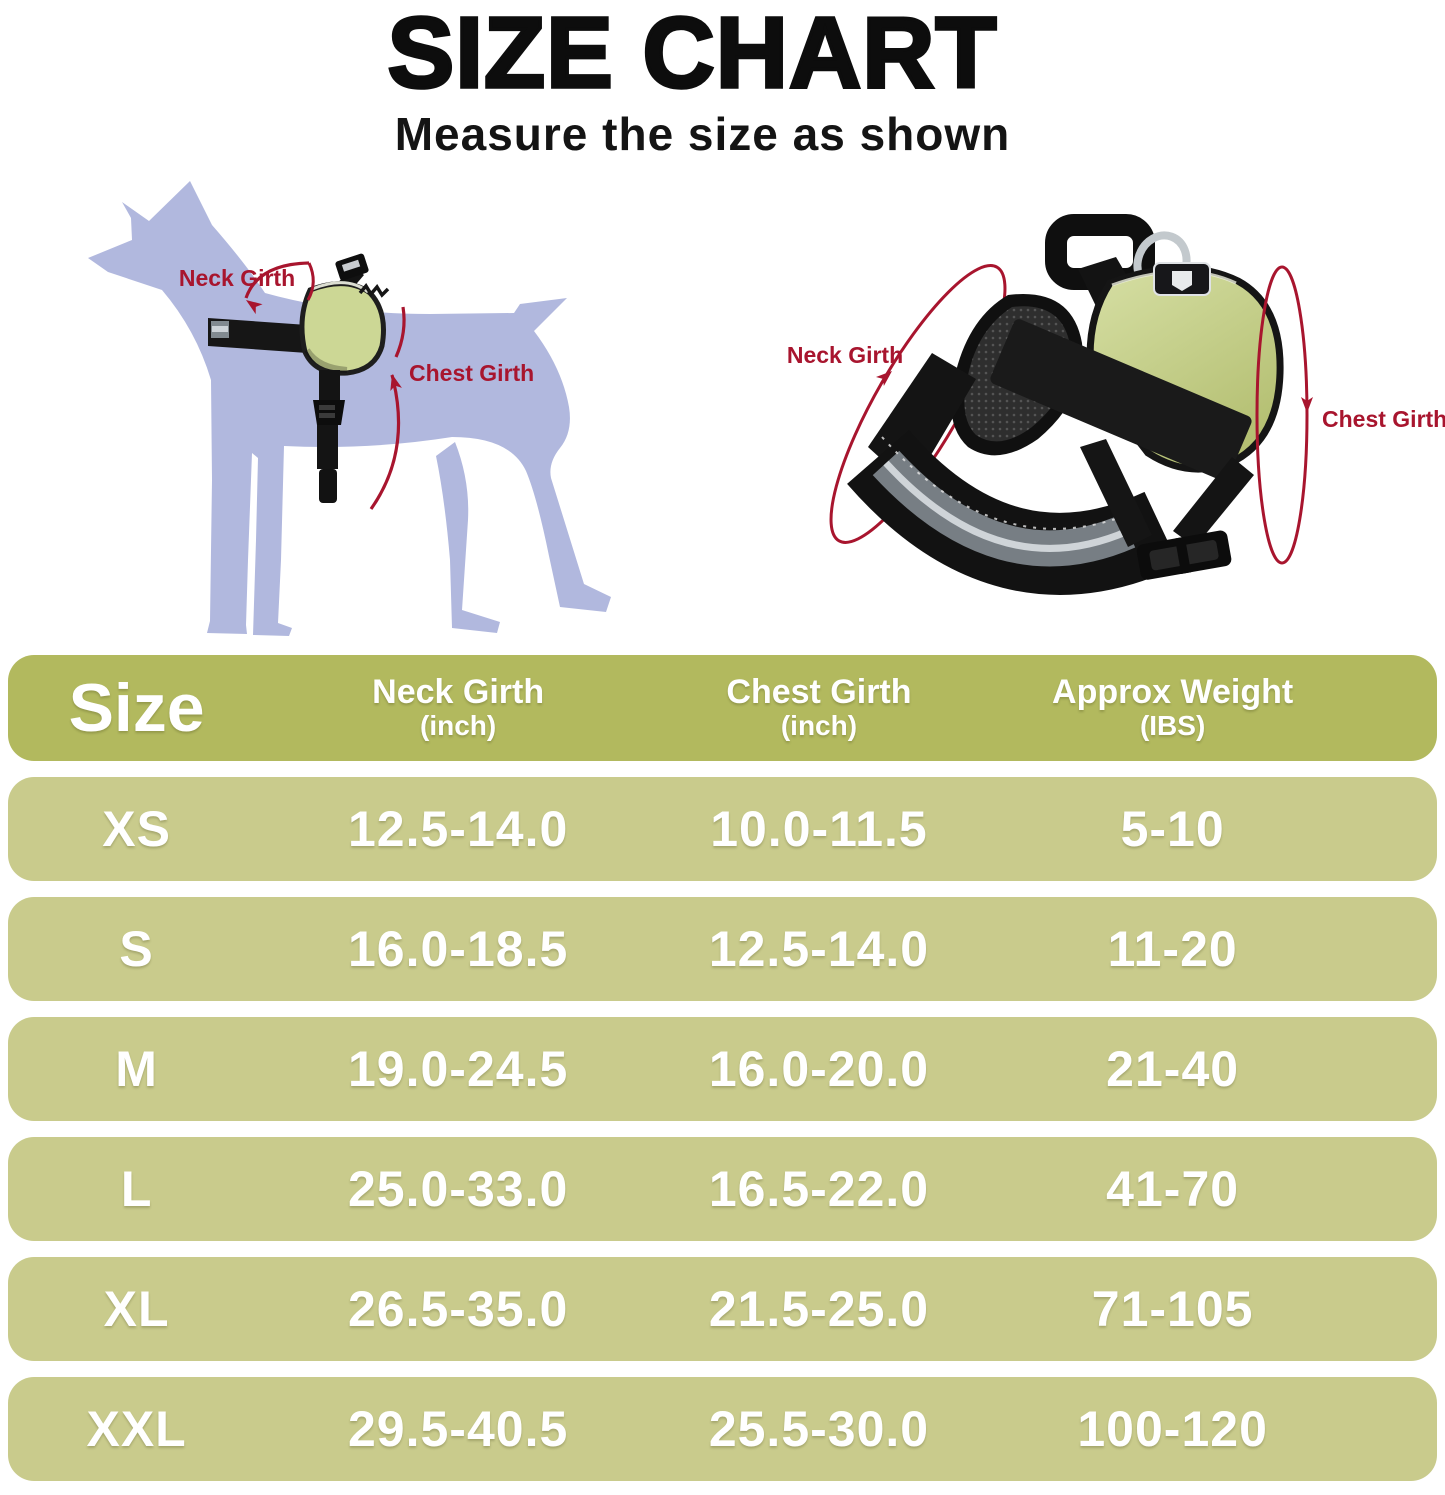  What do you see at coordinates (1184, 555) in the screenshot?
I see `strap-adjuster` at bounding box center [1184, 555].